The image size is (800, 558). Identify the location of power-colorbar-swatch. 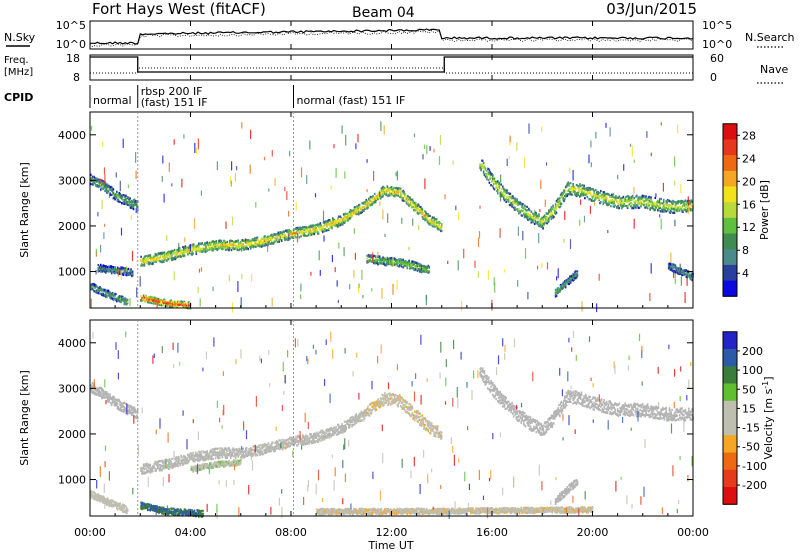
(730, 147).